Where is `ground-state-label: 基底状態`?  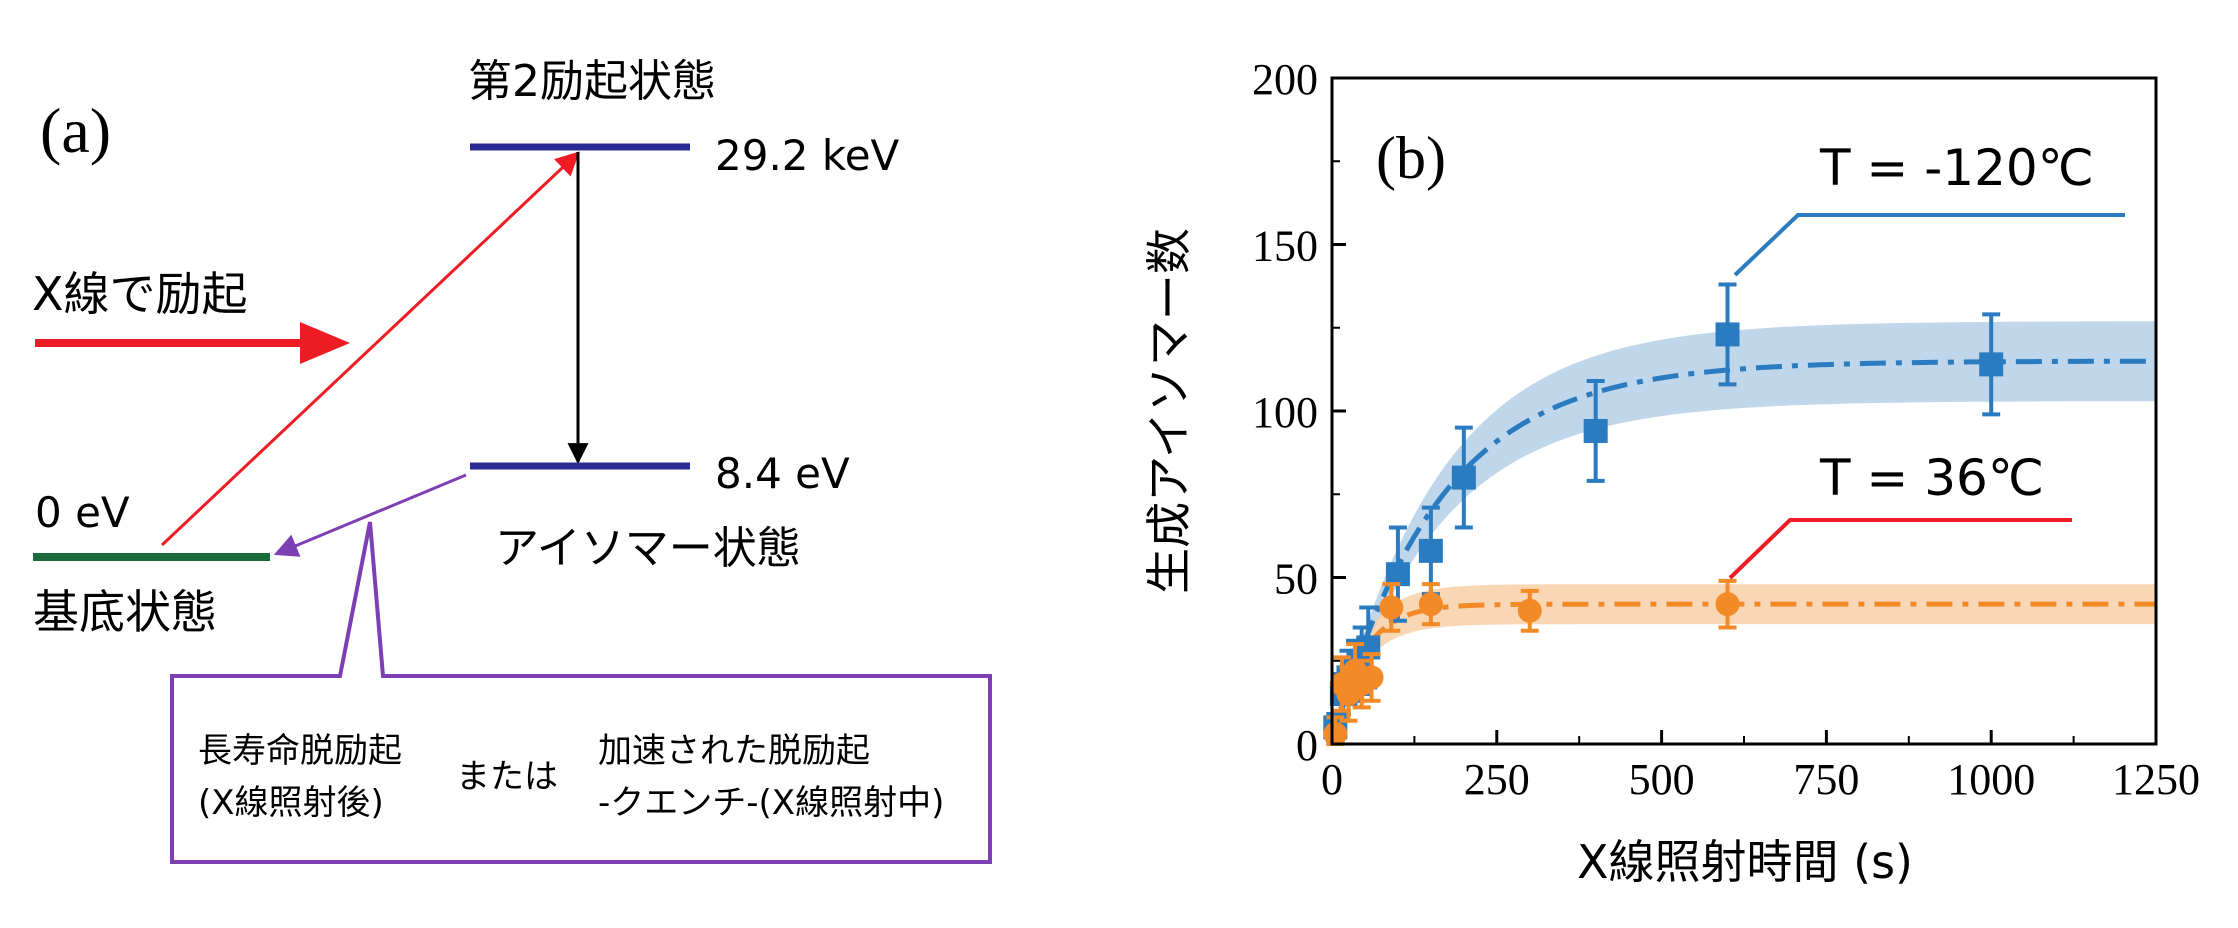 ground-state-label: 基底状態 is located at coordinates (125, 612).